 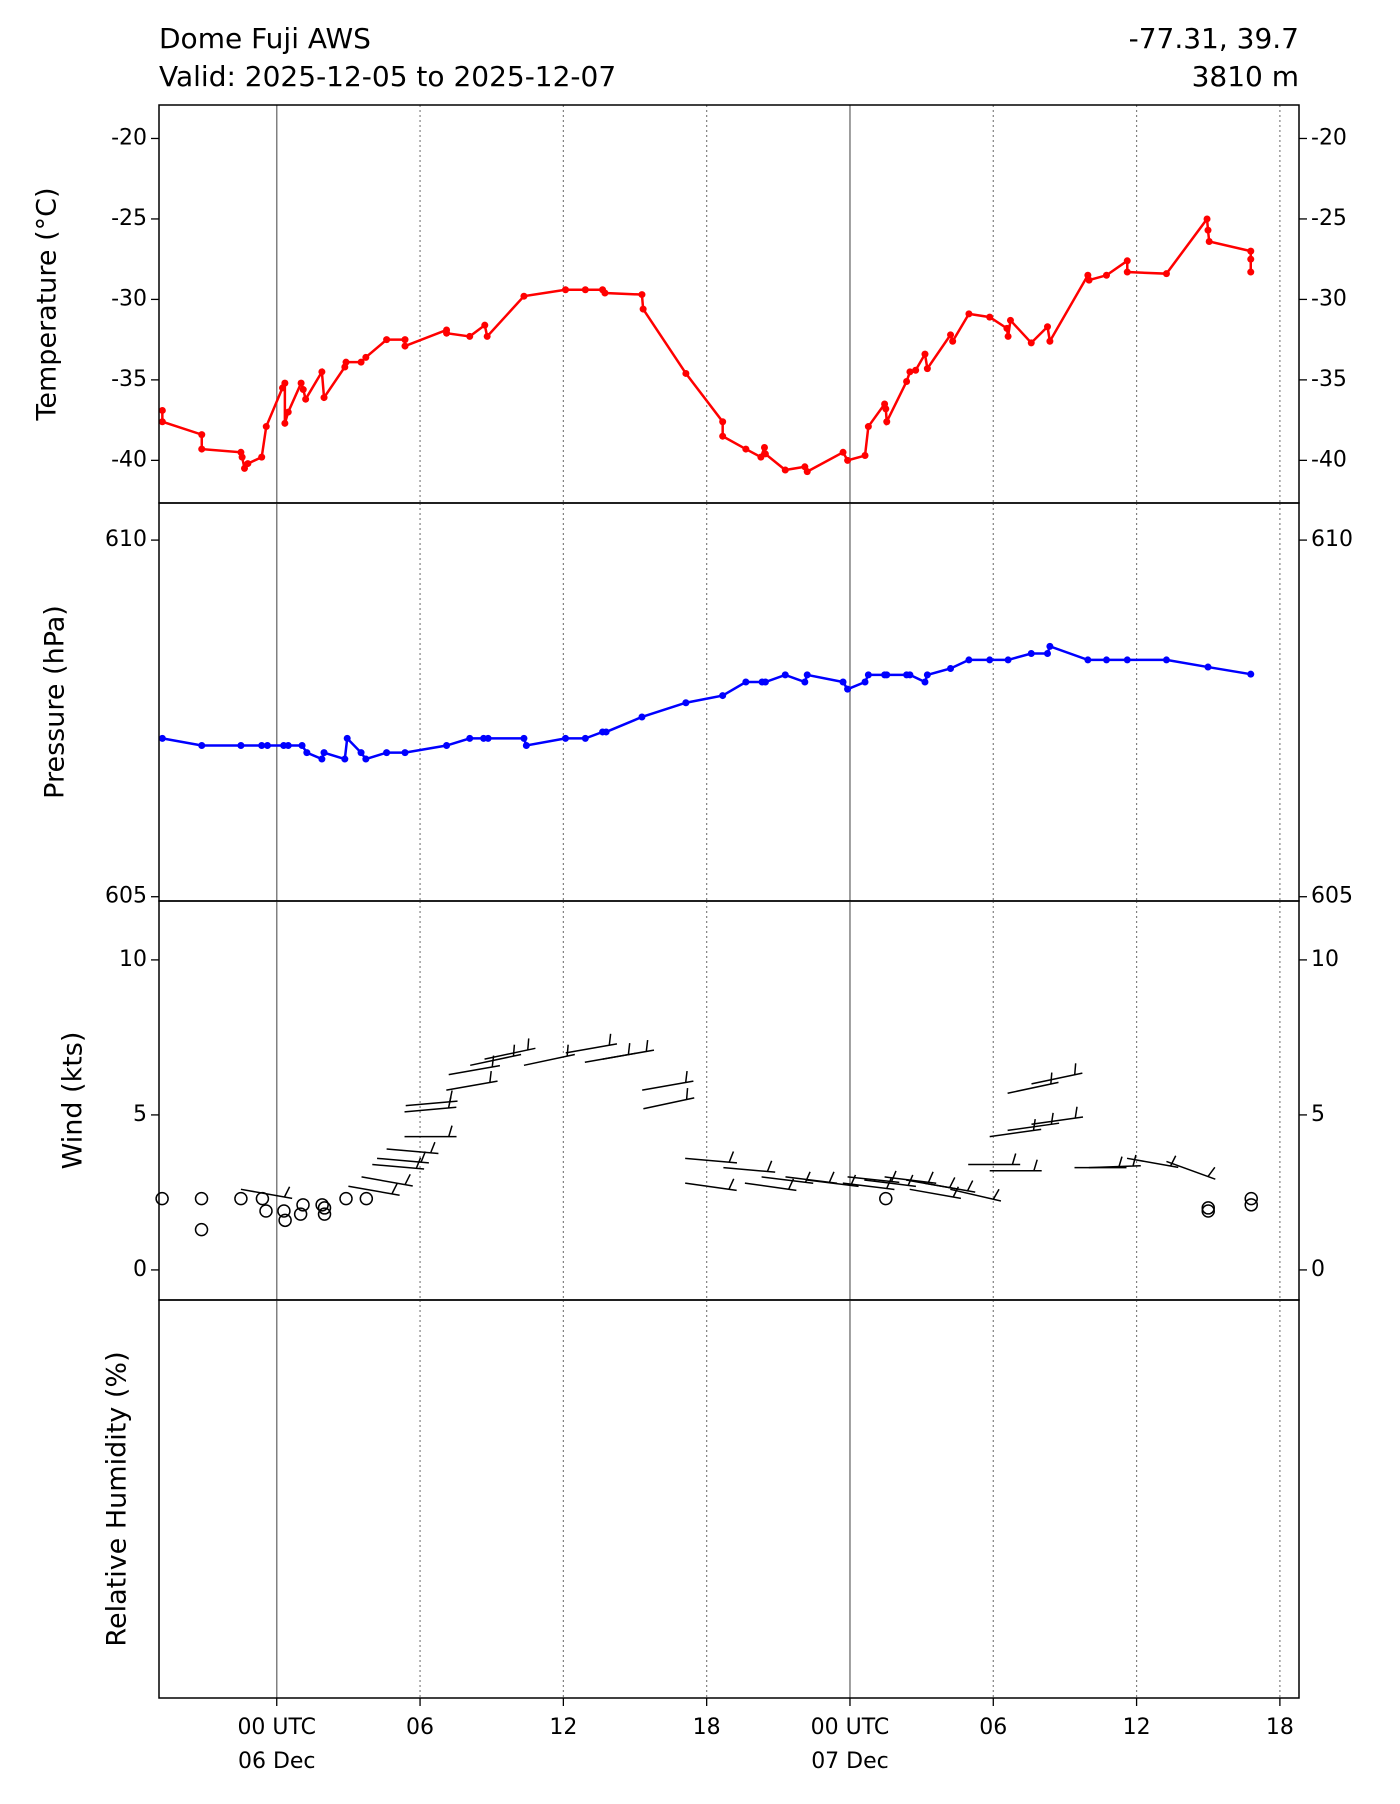 What do you see at coordinates (129, 218) in the screenshot?
I see `y-tick-label: -25` at bounding box center [129, 218].